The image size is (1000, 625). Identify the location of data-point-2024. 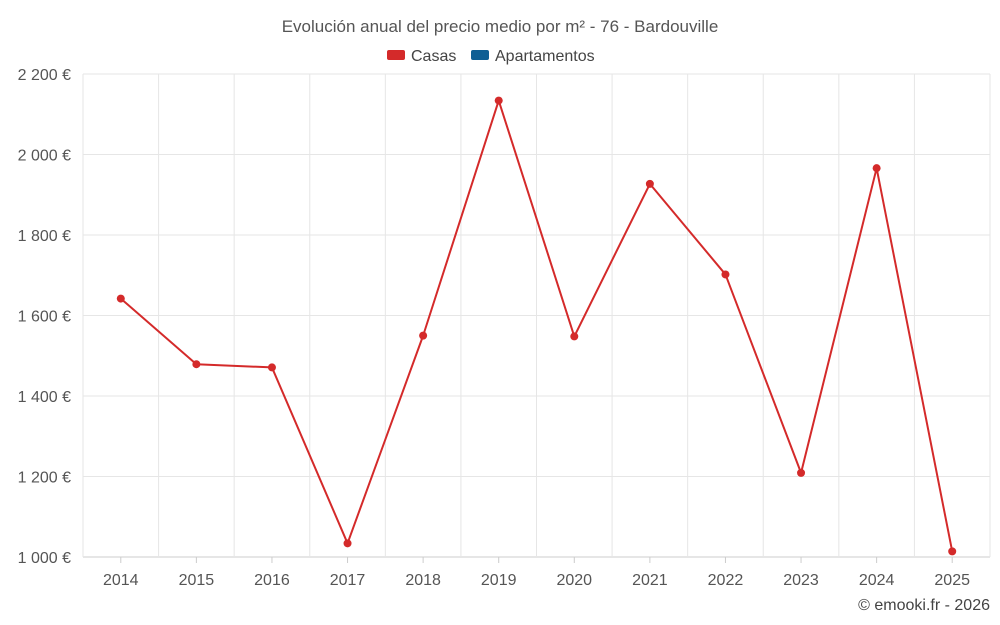
(876, 168).